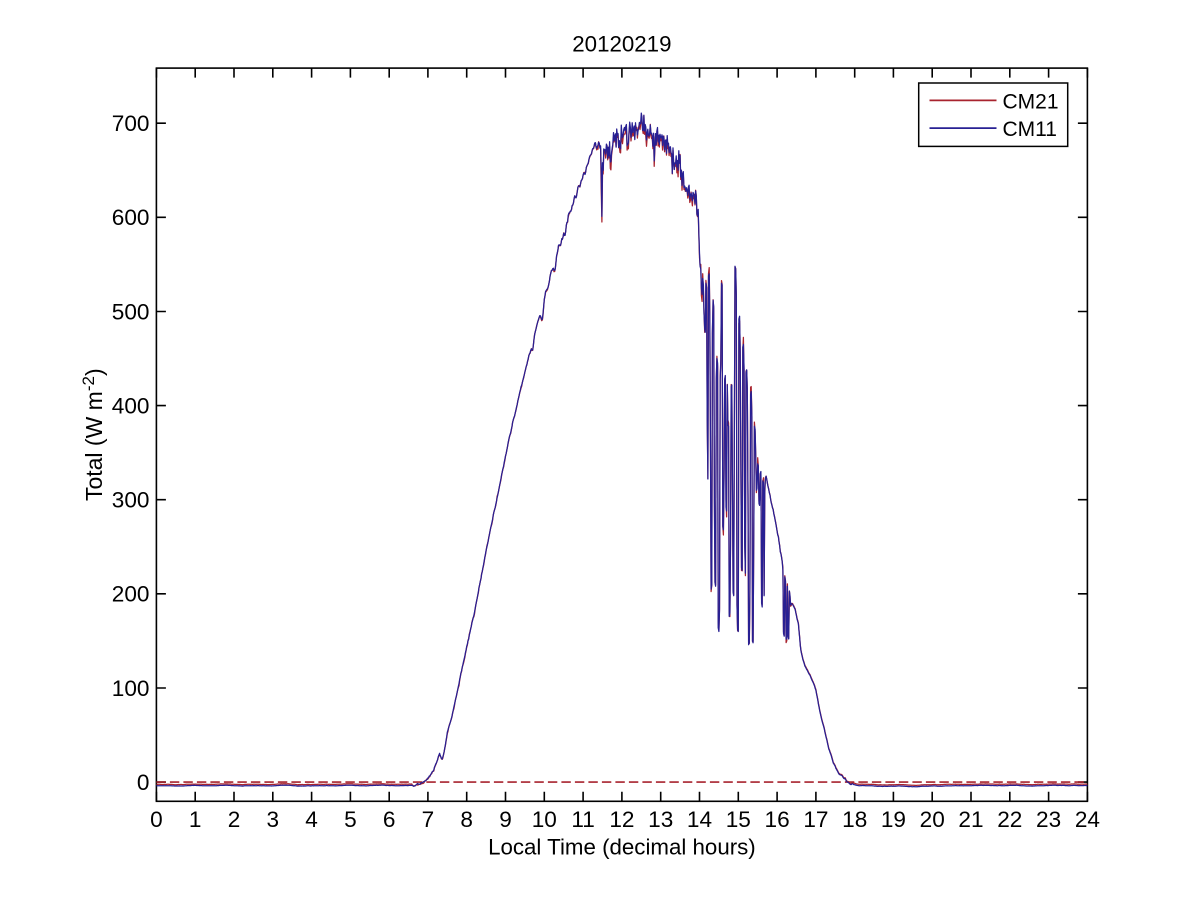 This screenshot has height=905, width=1201. What do you see at coordinates (131, 406) in the screenshot?
I see `svg-text: 400` at bounding box center [131, 406].